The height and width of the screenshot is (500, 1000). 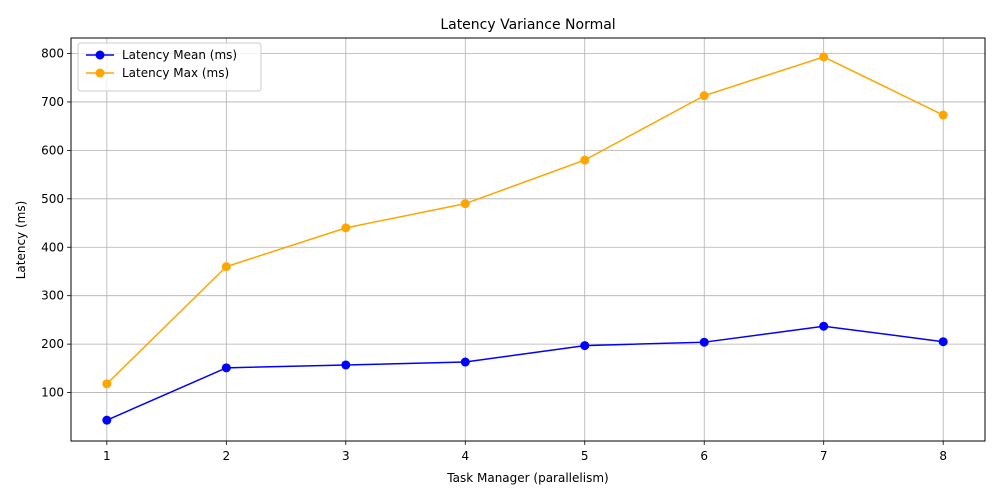 I want to click on x-tick-label: 3, so click(x=346, y=456).